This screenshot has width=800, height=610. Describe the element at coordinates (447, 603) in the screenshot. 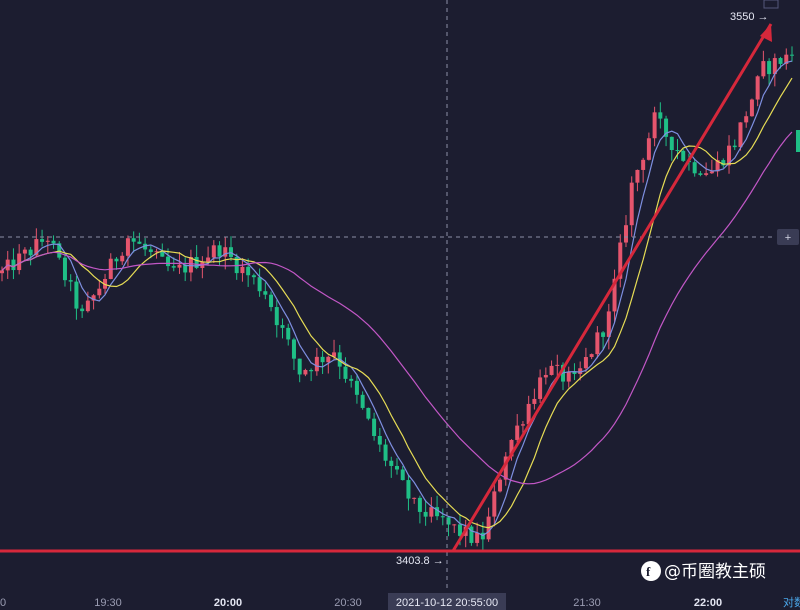

I see `crosshair-time-label: 2021-10-12 20:55:00` at that location.